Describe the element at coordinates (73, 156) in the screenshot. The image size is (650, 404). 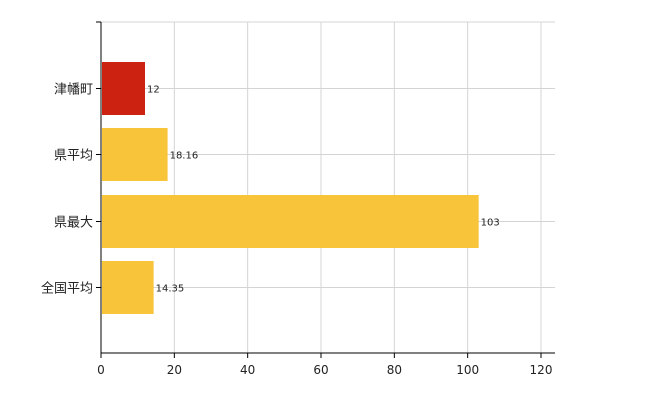
I see `y-tick-label: 県平均` at that location.